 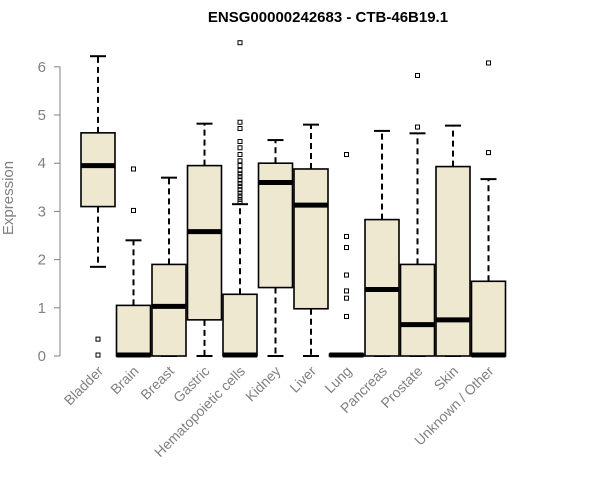 I want to click on category-label-10: Skin, so click(x=446, y=378).